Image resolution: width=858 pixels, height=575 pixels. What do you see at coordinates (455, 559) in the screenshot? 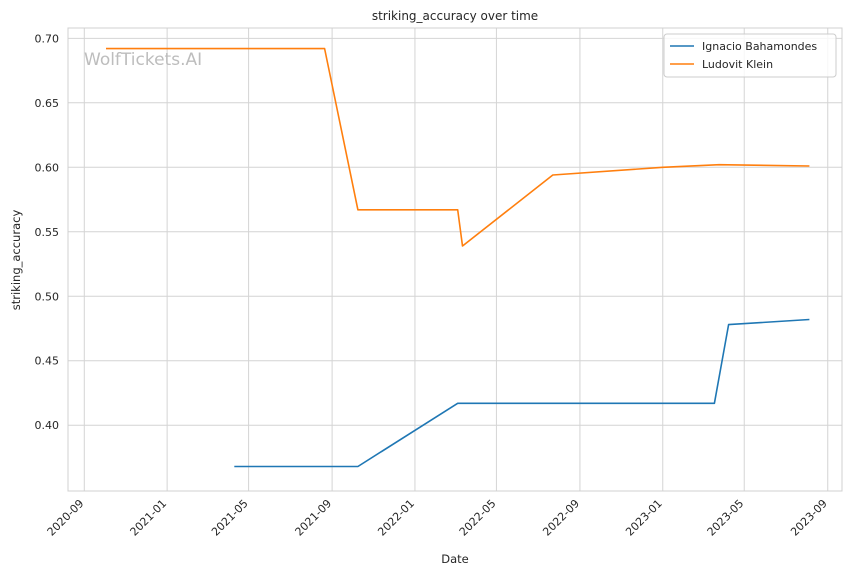
I see `x-axis-title: Date` at bounding box center [455, 559].